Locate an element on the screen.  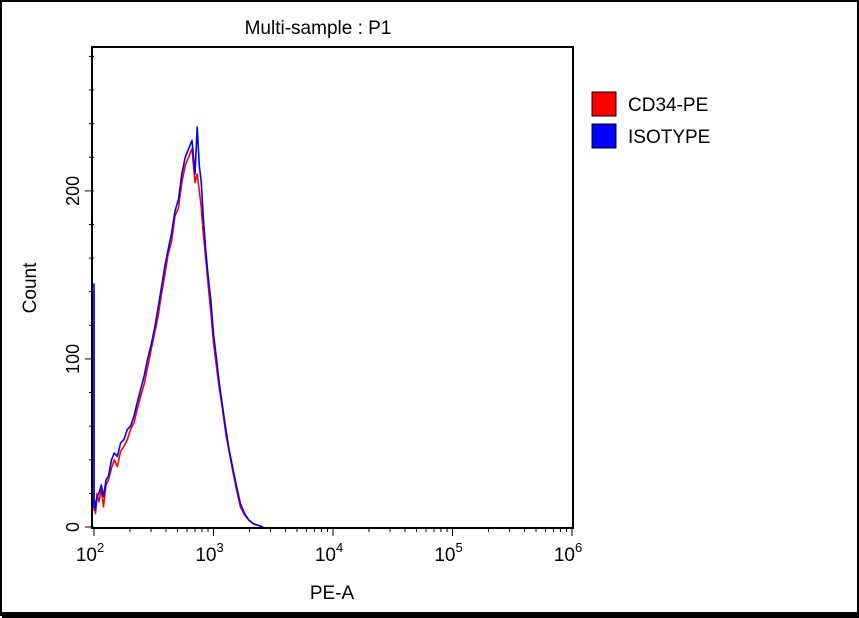
x-tick-label: 10⁶ is located at coordinates (568, 553).